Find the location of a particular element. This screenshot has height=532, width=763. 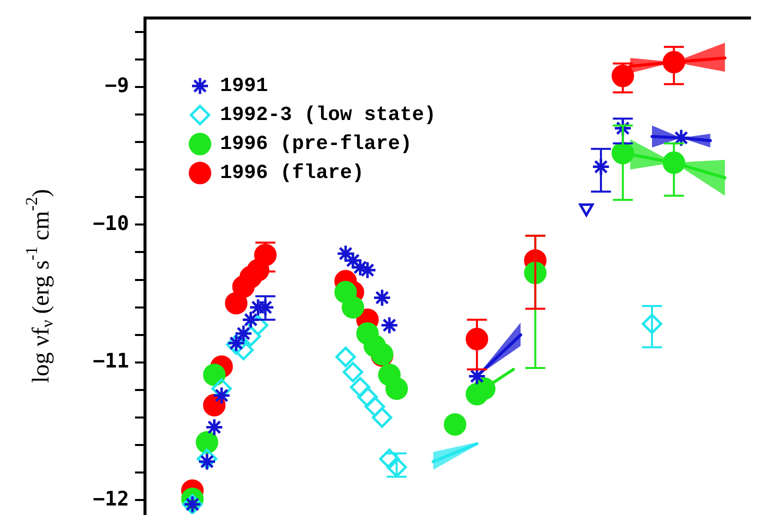

legend-label: 1991 is located at coordinates (244, 86).